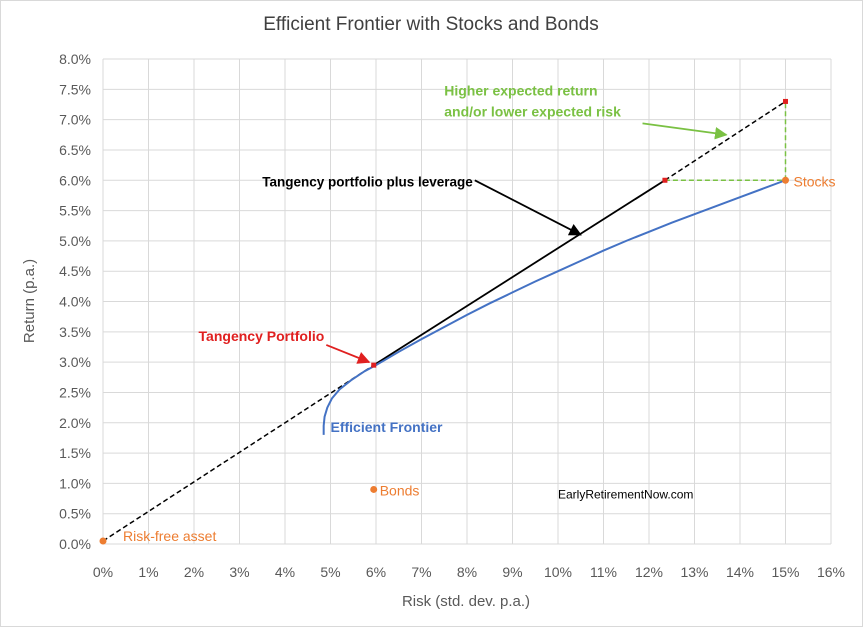 This screenshot has width=863, height=627. I want to click on higher-expected-return-annotation: Higher expected return, so click(520, 90).